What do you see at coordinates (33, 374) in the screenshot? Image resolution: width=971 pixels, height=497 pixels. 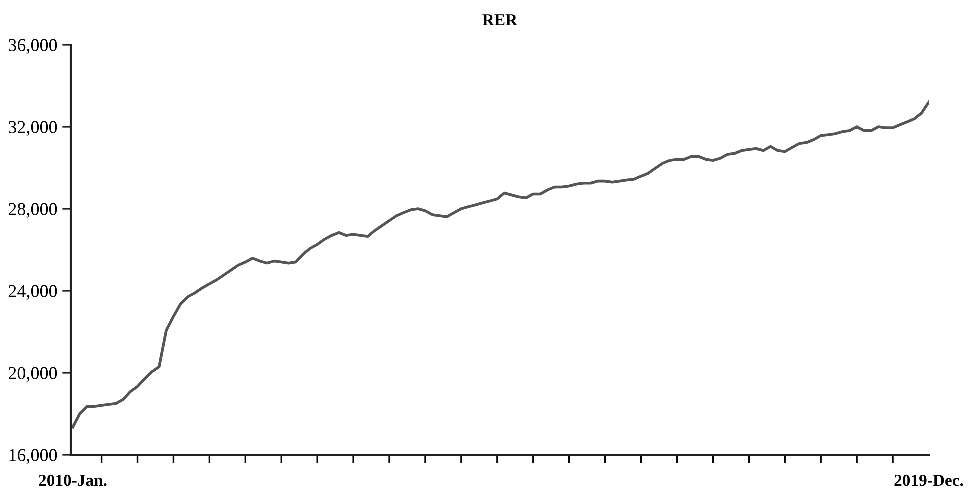 I see `y-tick-label: 20,000` at bounding box center [33, 374].